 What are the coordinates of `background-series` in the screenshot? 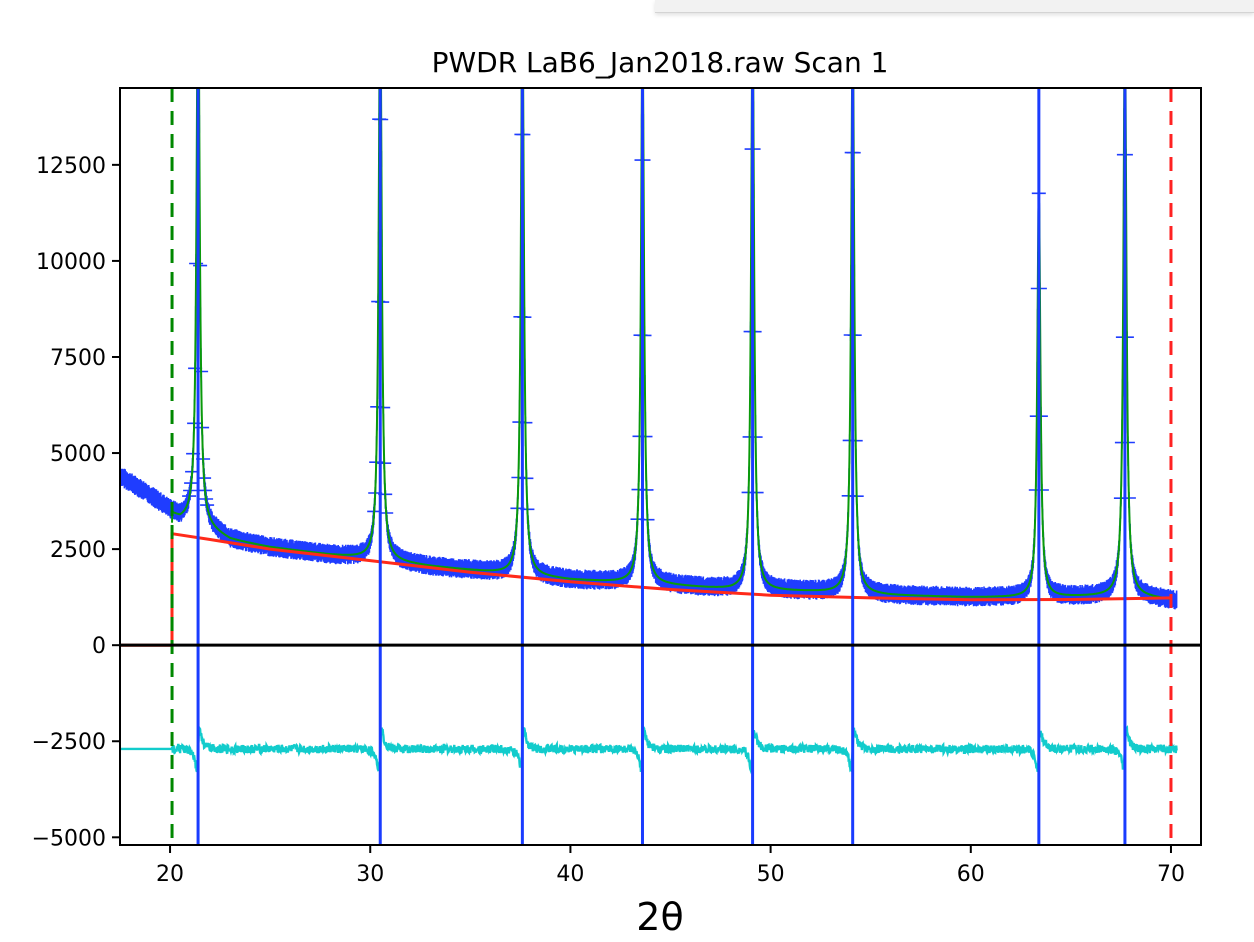 It's located at (646, 589).